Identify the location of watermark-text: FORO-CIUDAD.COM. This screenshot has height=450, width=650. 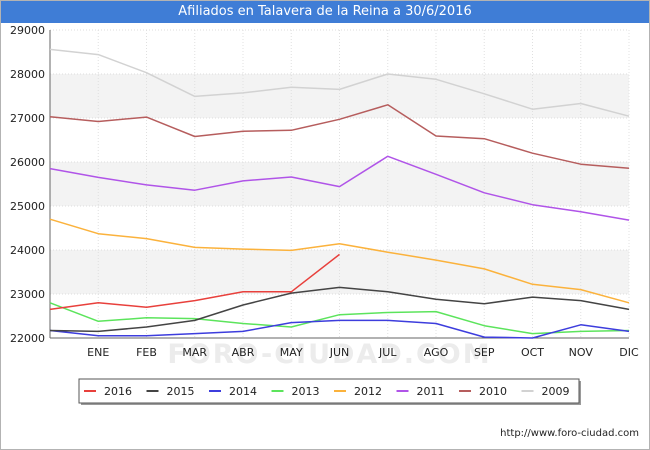
(329, 354).